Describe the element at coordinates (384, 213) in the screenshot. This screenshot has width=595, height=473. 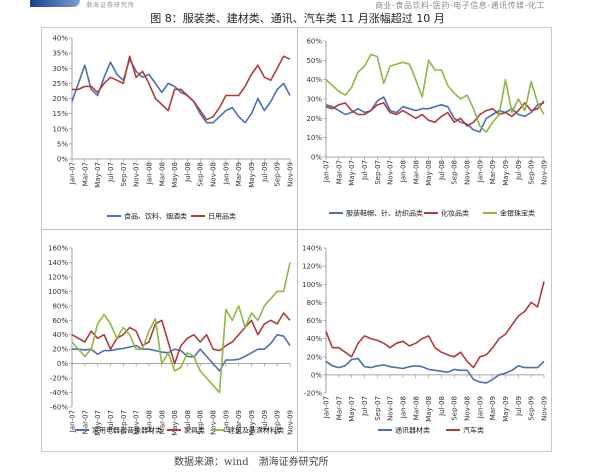
I see `legend-label-1: 服装鞋帽、针、纺织品类` at that location.